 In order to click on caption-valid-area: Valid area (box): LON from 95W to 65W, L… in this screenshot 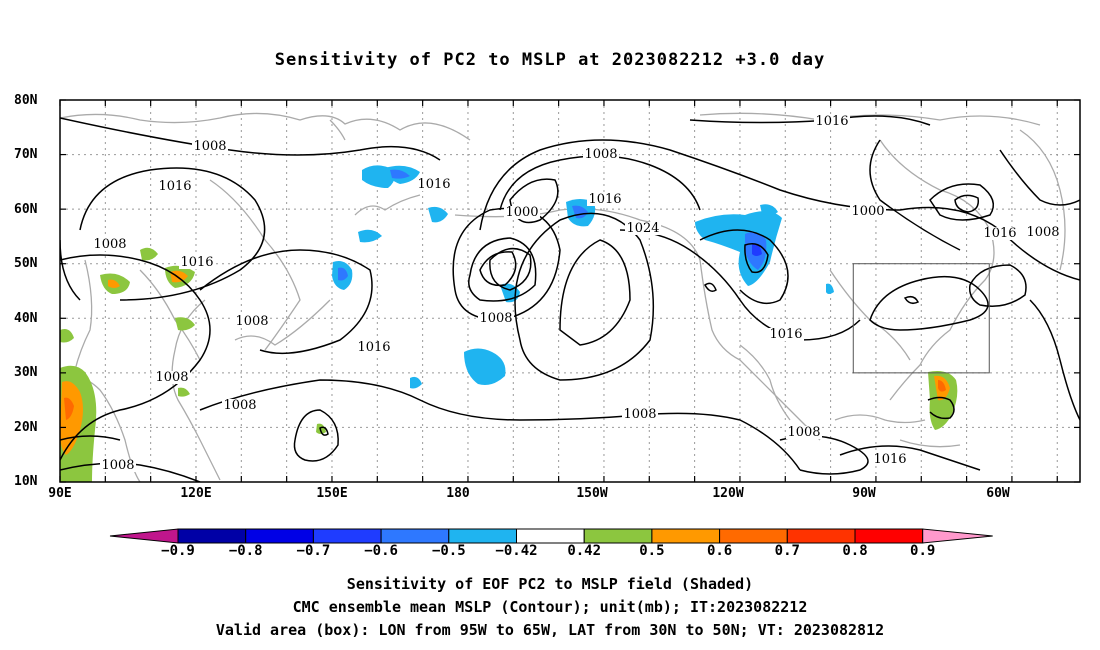, I will do `click(550, 630)`.